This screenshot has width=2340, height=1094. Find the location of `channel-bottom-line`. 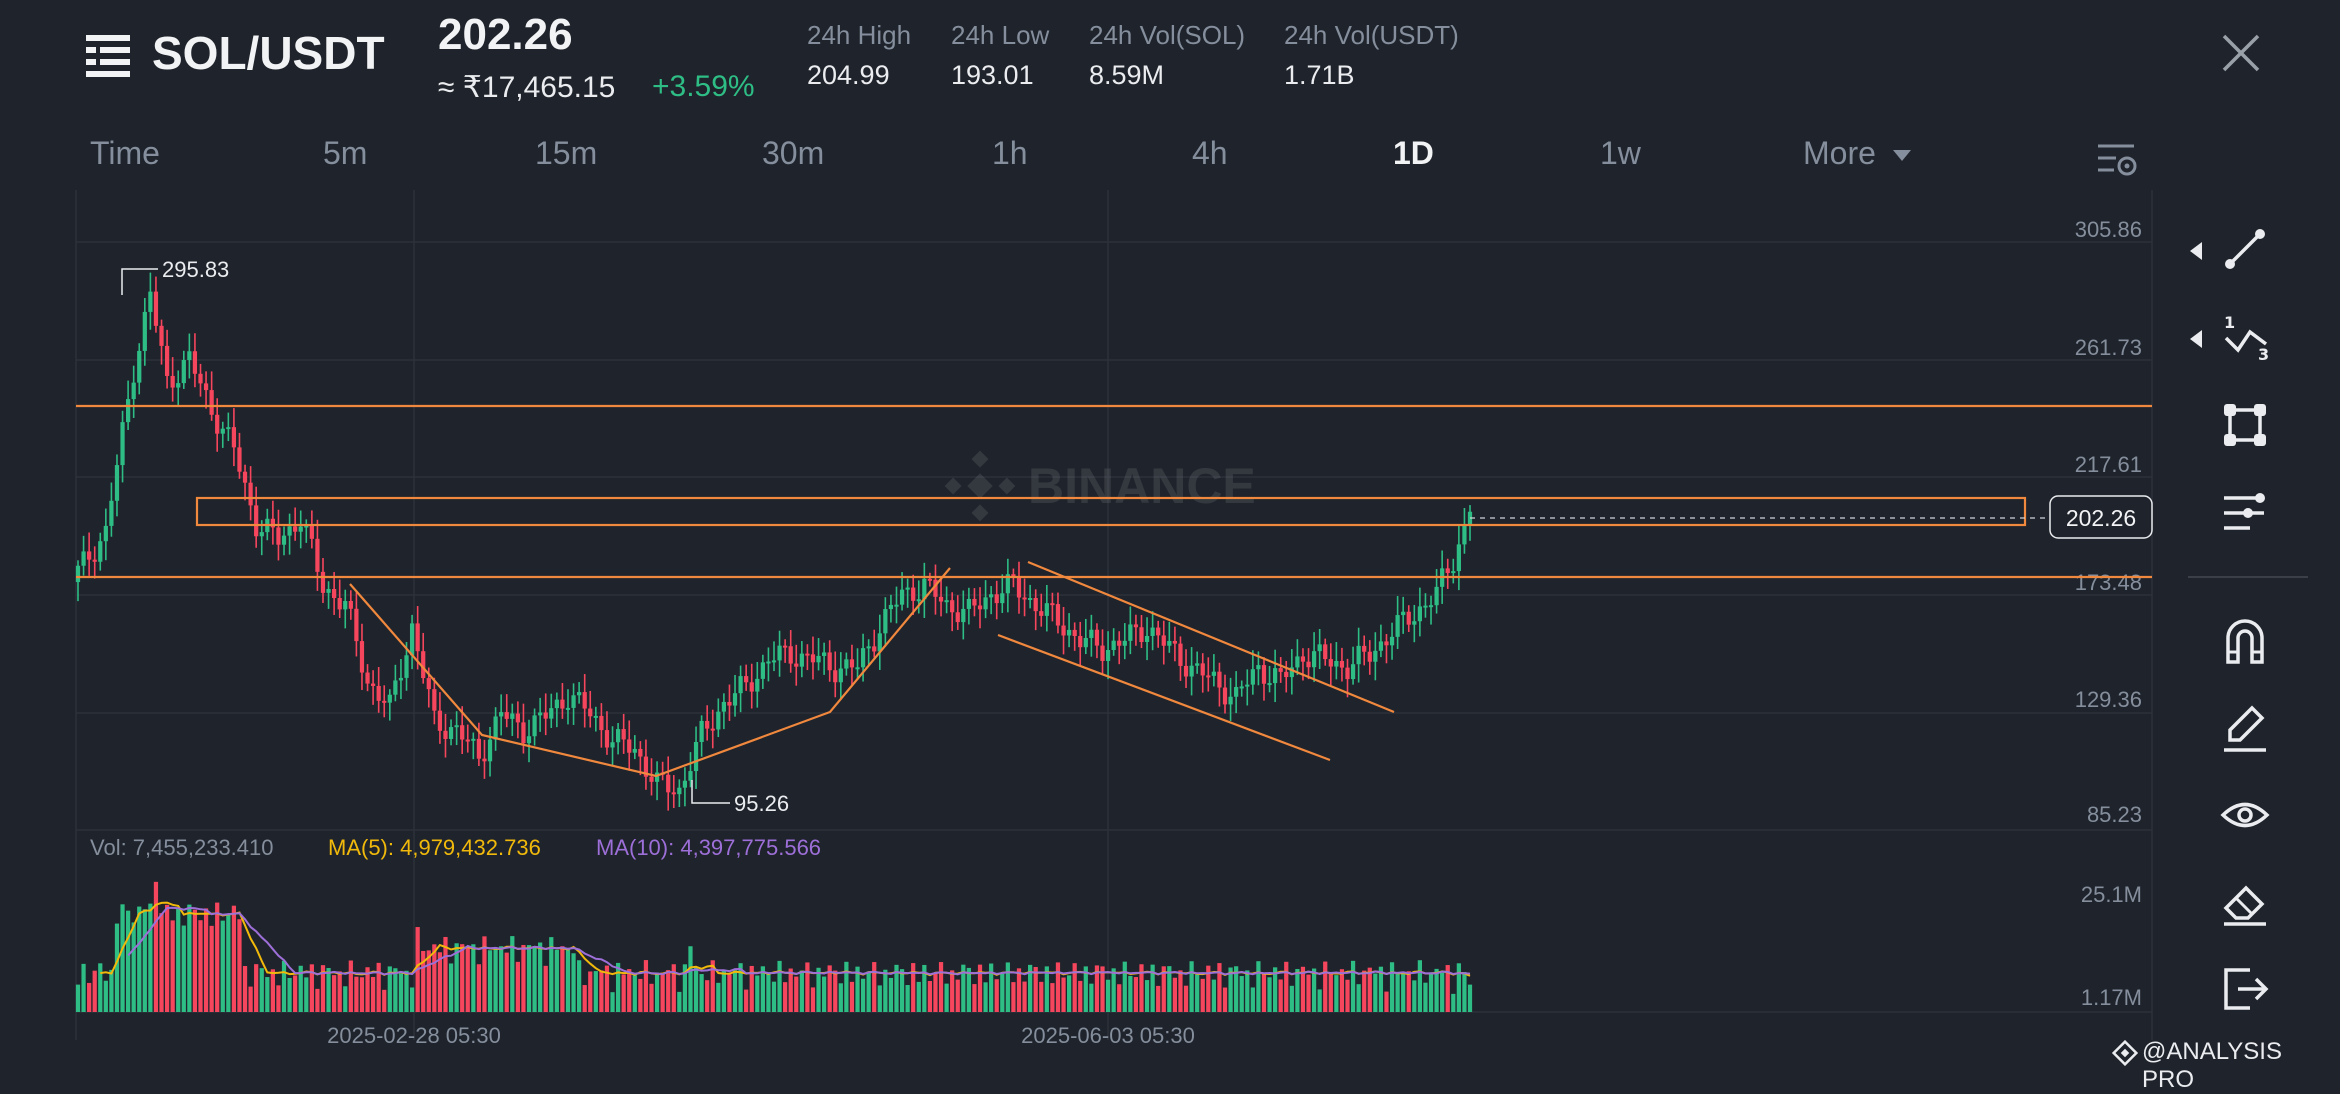

channel-bottom-line is located at coordinates (1164, 697).